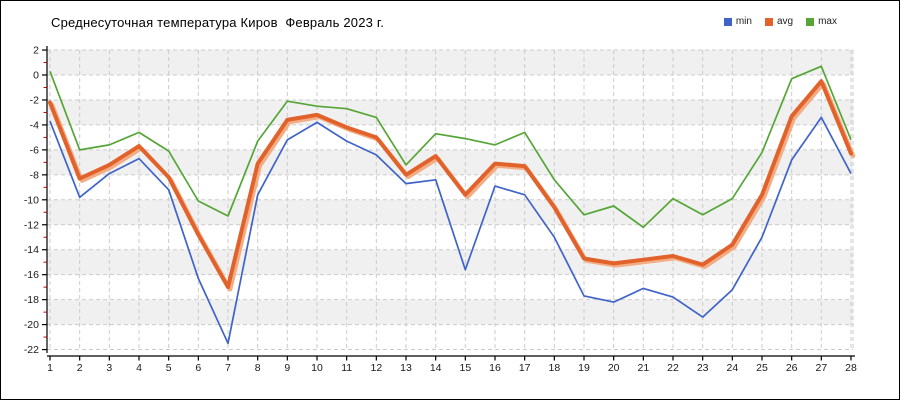 The height and width of the screenshot is (400, 900). Describe the element at coordinates (436, 368) in the screenshot. I see `x-tick-label: 14` at that location.